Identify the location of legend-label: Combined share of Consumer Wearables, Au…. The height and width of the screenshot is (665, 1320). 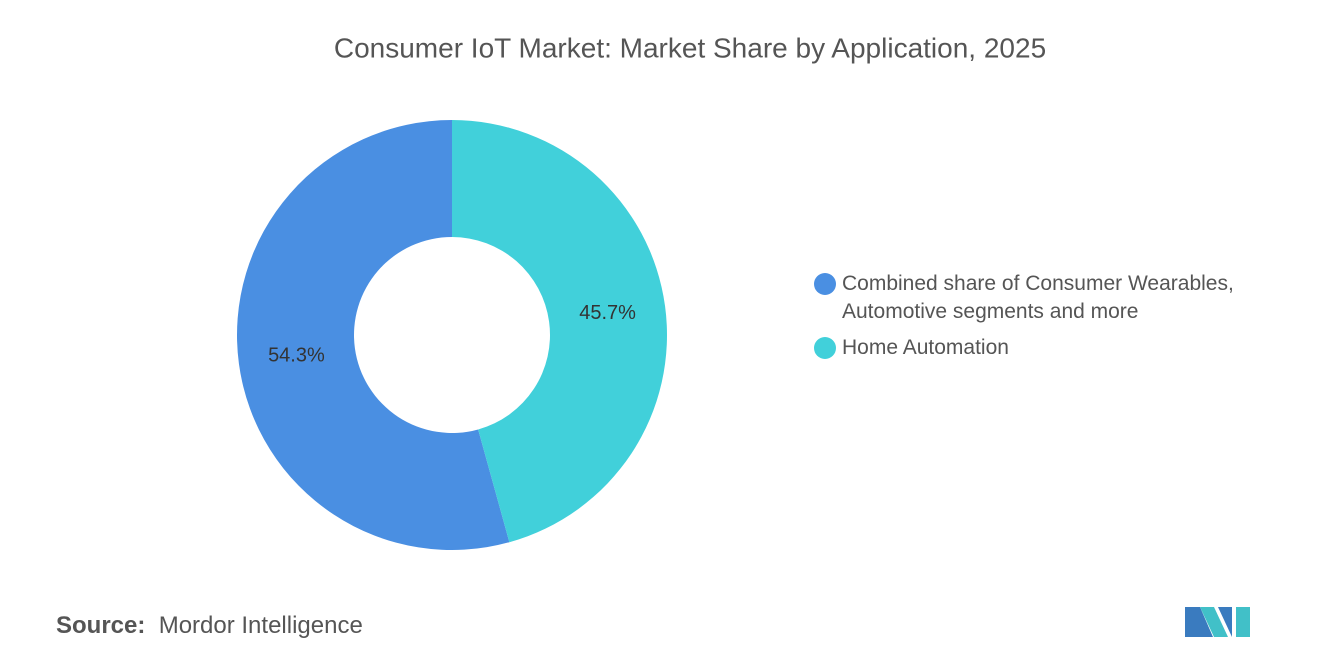
(1038, 297).